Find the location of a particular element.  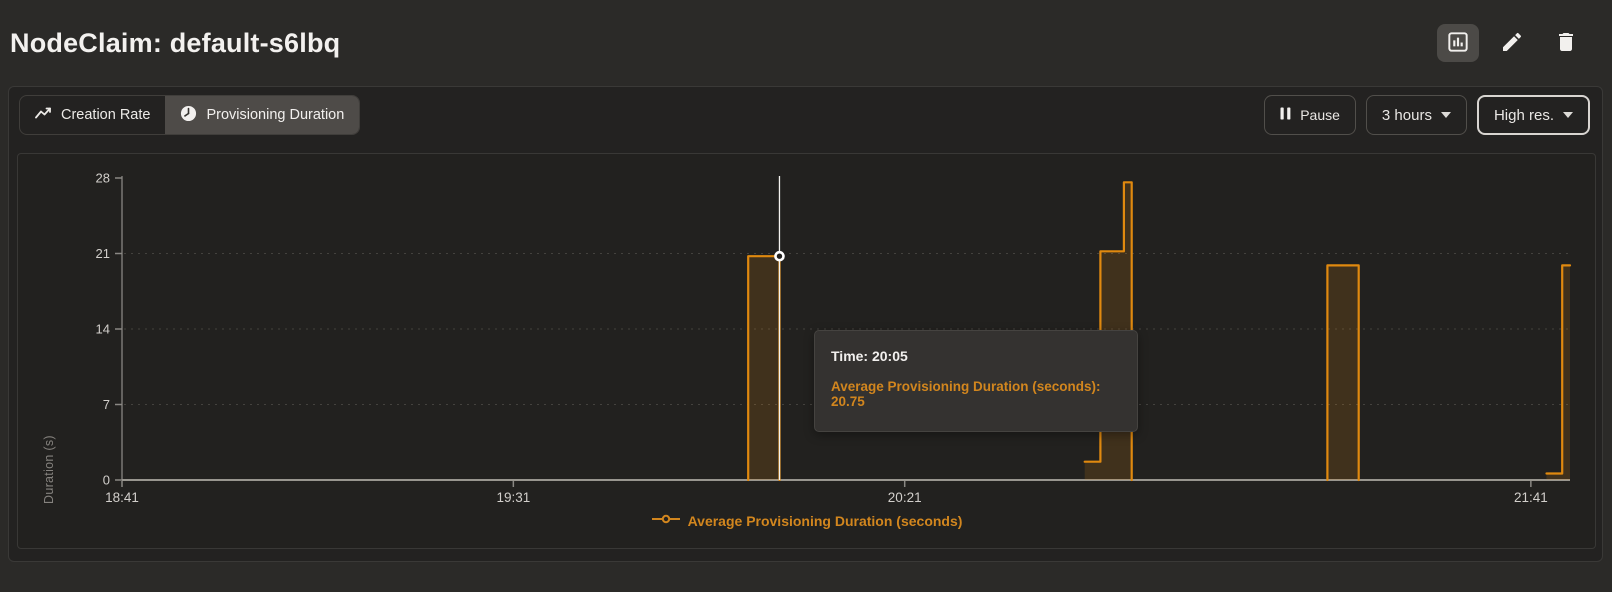

chart-legend: Average Provisioning Duration (seconds) is located at coordinates (806, 521).